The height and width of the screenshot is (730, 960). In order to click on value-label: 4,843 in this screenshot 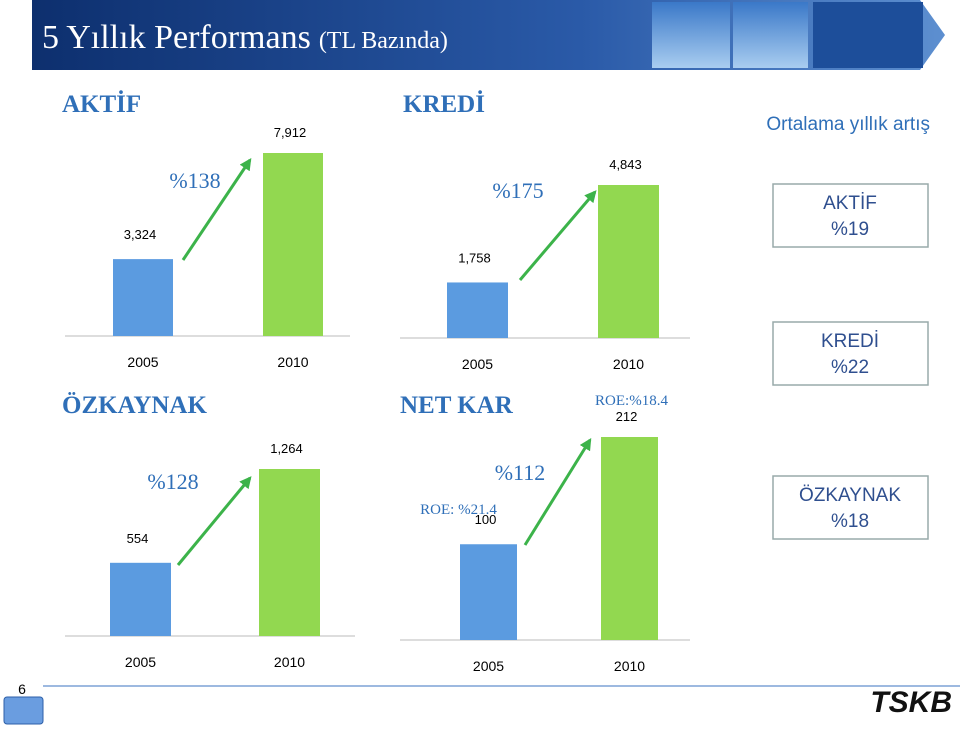, I will do `click(625, 164)`.